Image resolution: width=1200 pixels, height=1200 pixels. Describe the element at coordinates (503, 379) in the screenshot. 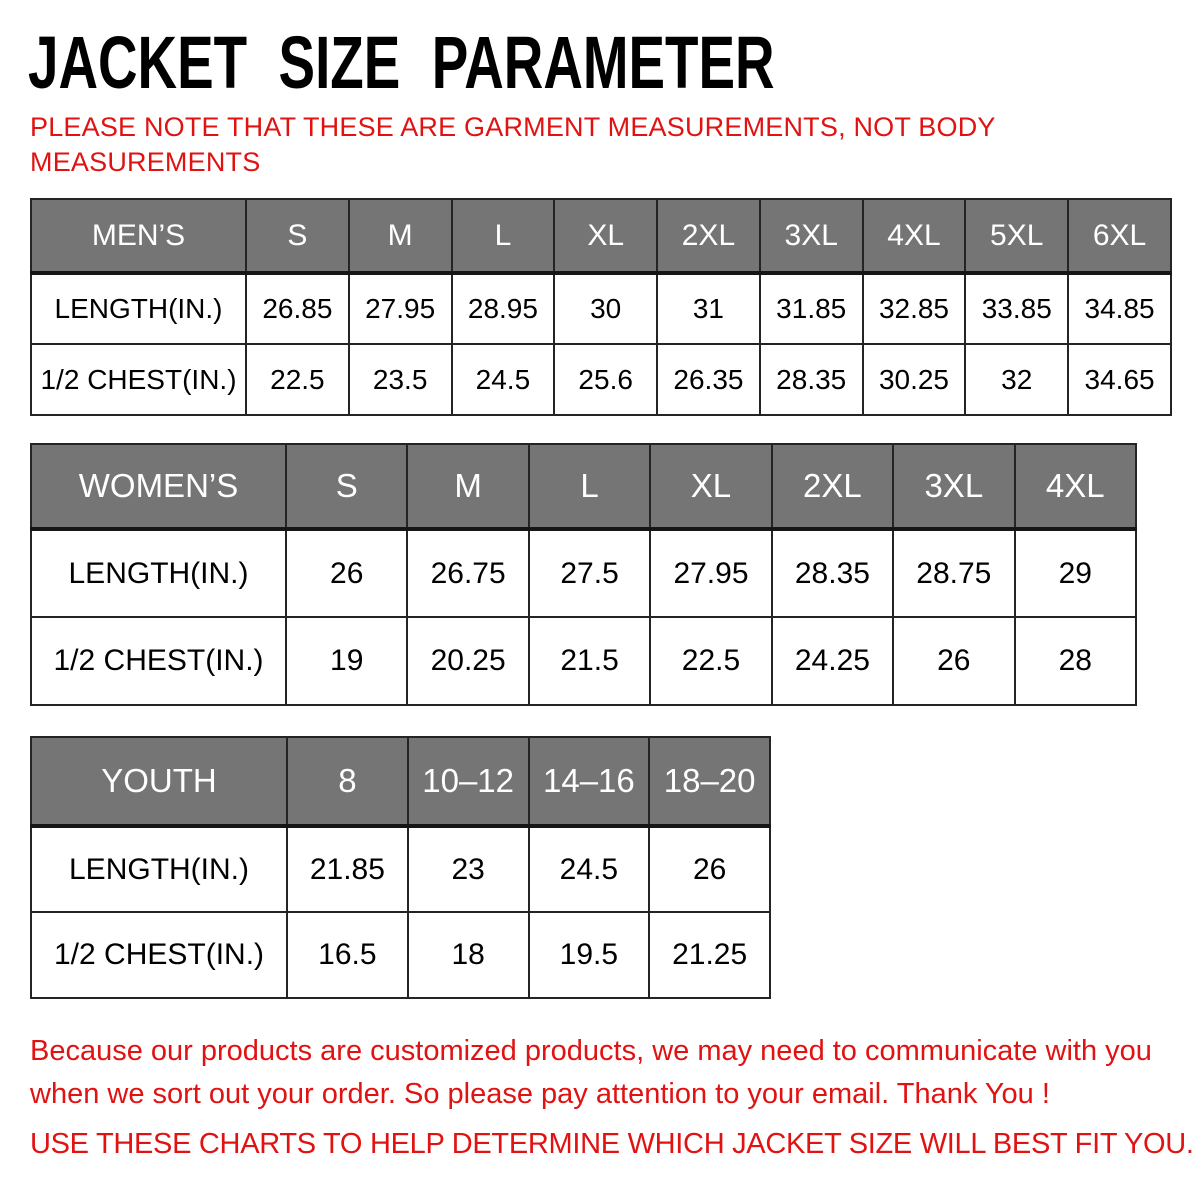

I see `mens-value-cell: 24.5` at that location.